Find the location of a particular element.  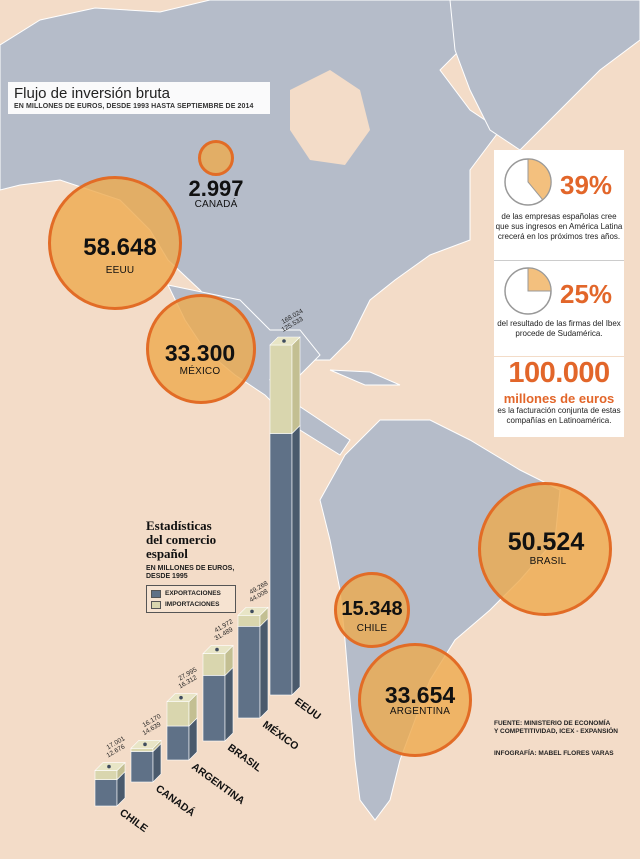

legend-item-exports: EXPORTACIONES is located at coordinates (191, 593).